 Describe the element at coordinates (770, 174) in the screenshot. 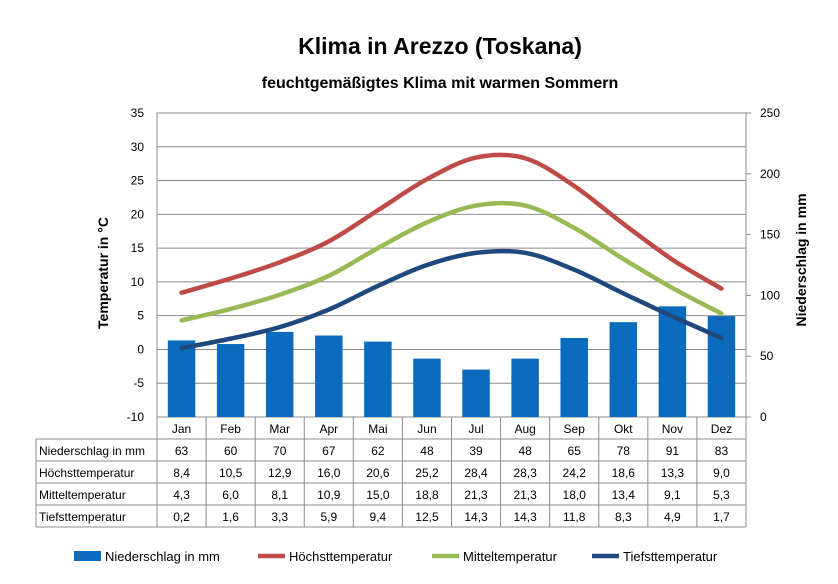

I see `right-tick-label: 200` at that location.